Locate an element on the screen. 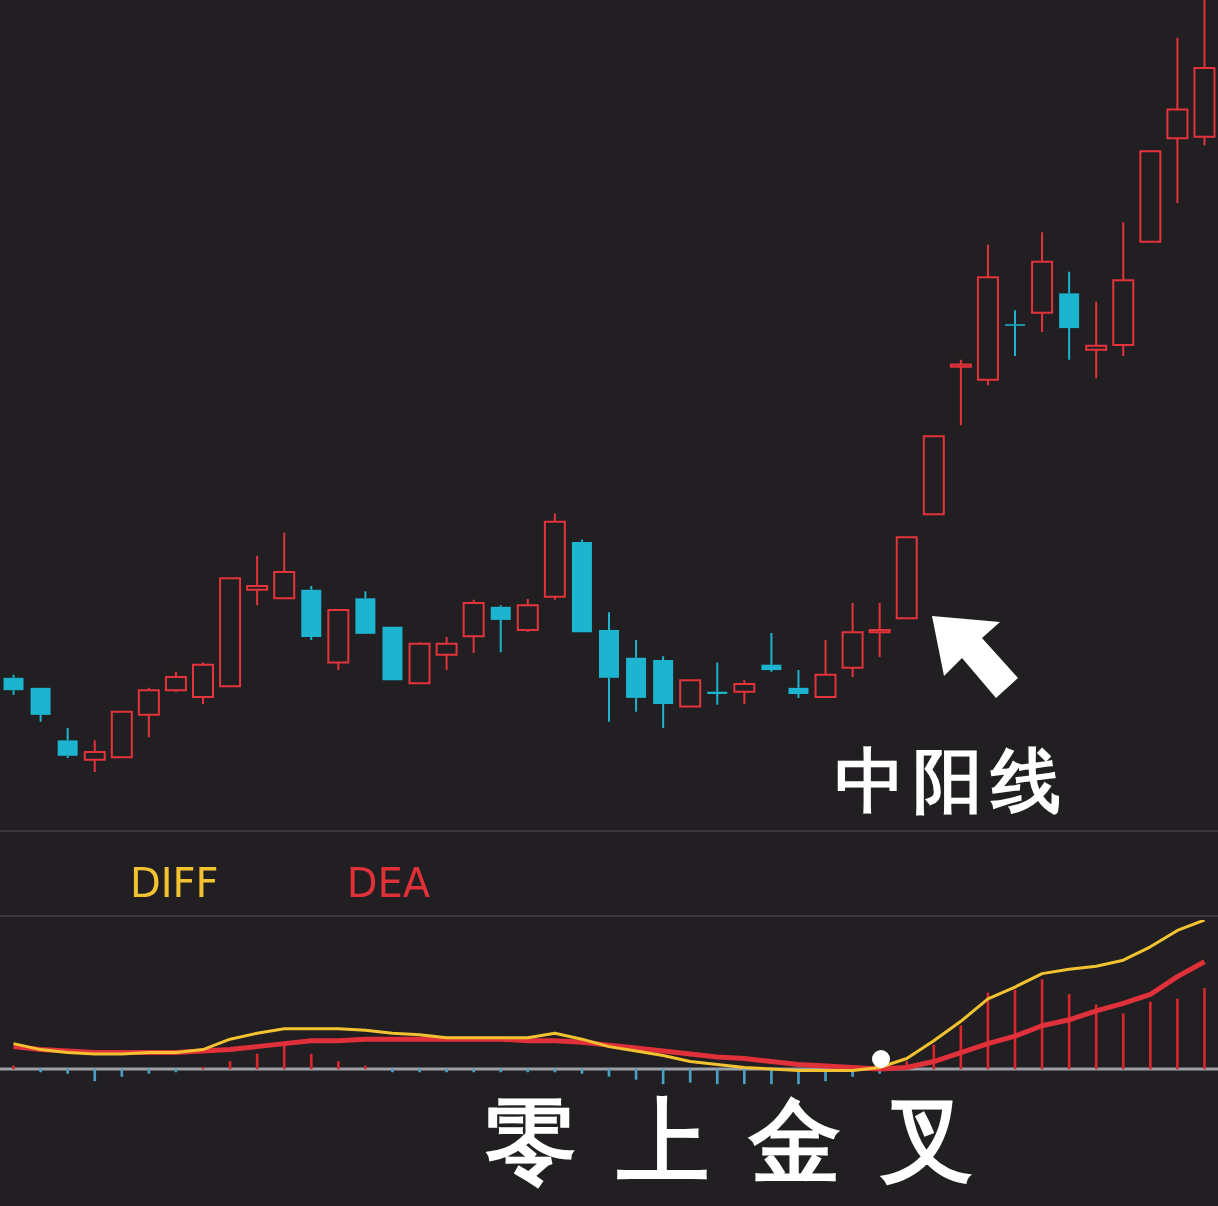 This screenshot has width=1218, height=1206. text: DEA is located at coordinates (388, 883).